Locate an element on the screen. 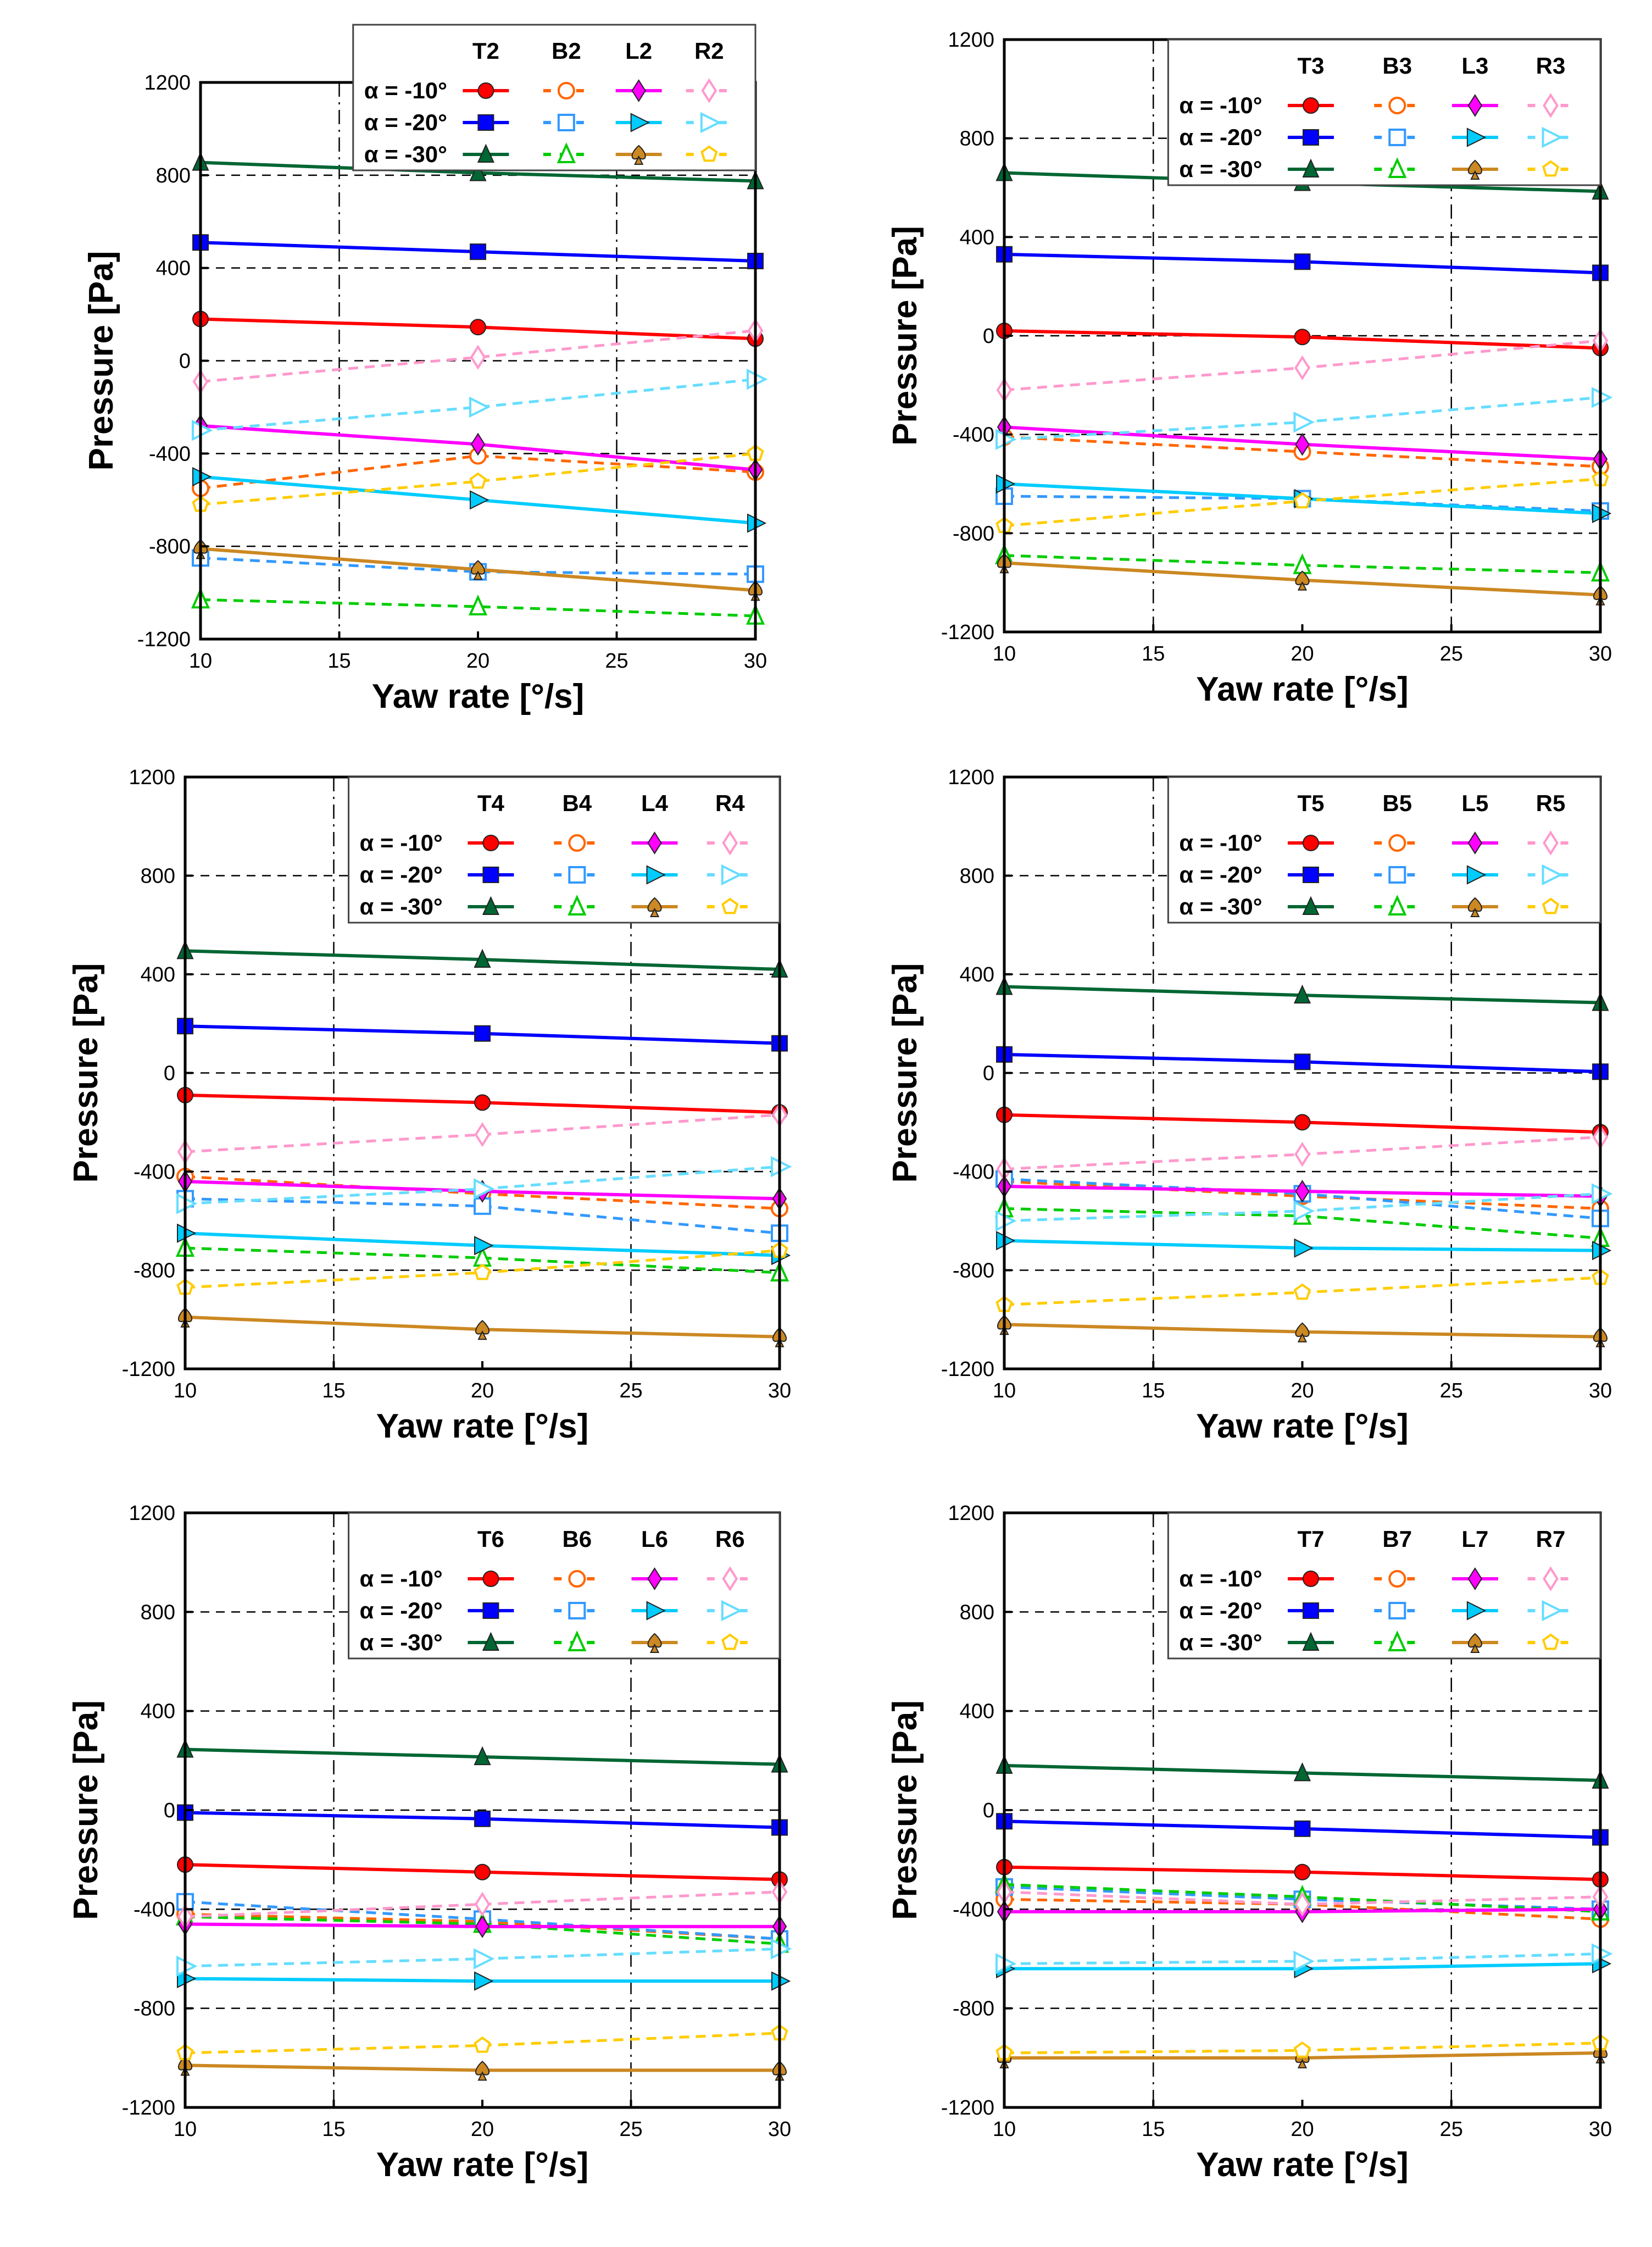 The image size is (1652, 2247). legend-column-header: B7 is located at coordinates (1397, 1539).